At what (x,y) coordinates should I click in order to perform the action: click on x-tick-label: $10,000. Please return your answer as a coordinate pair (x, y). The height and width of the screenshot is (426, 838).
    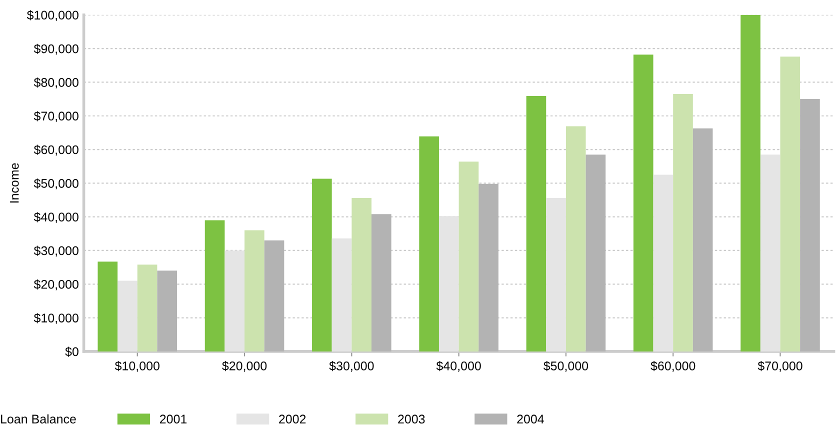
    Looking at the image, I should click on (137, 366).